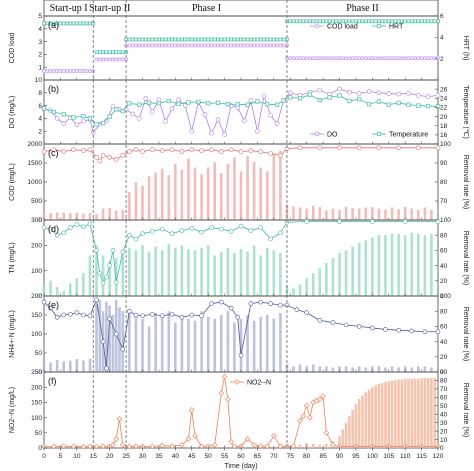 This screenshot has width=474, height=471. What do you see at coordinates (442, 59) in the screenshot?
I see `right-tick-label: 2` at bounding box center [442, 59].